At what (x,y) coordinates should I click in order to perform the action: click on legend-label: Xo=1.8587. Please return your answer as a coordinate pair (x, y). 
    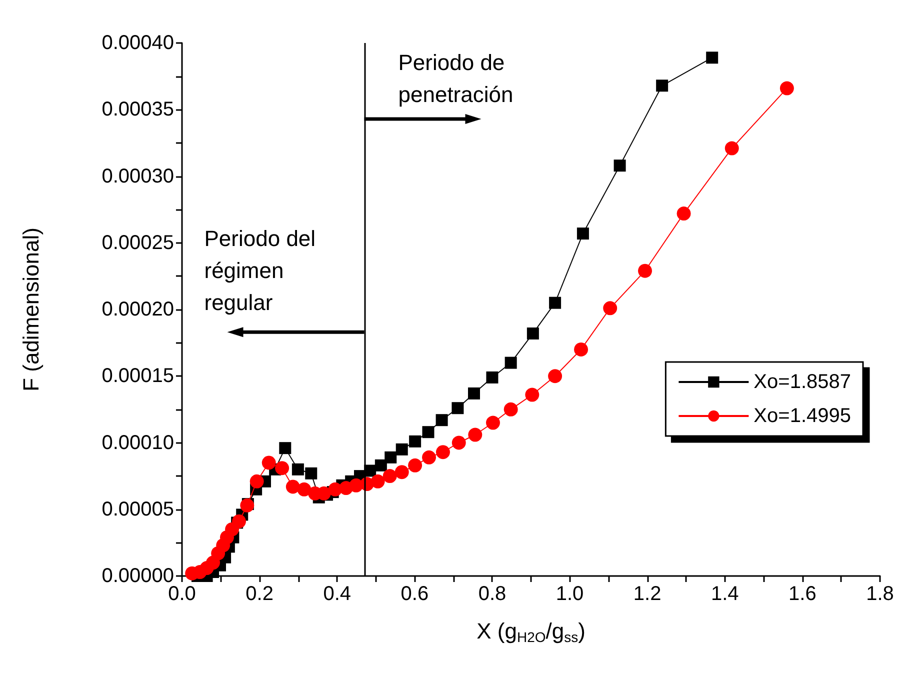
    Looking at the image, I should click on (803, 382).